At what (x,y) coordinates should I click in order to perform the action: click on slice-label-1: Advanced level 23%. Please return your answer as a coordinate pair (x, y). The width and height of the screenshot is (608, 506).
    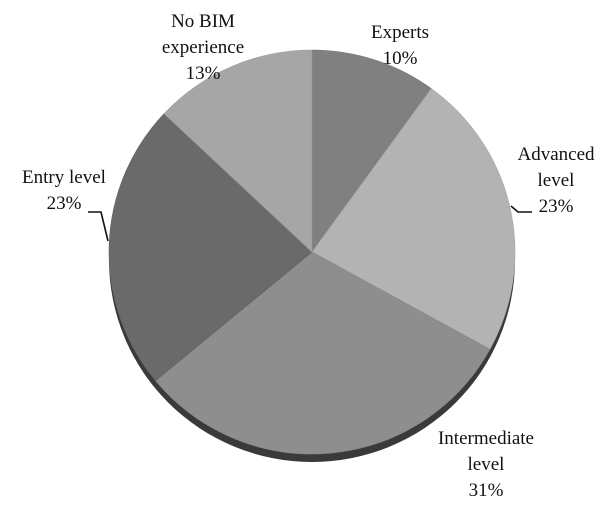
    Looking at the image, I should click on (556, 180).